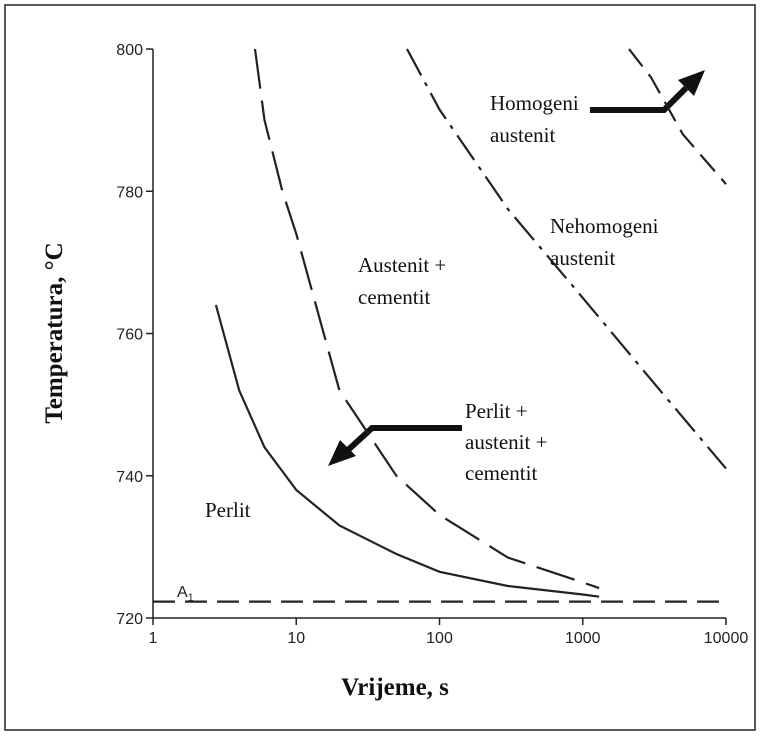 The height and width of the screenshot is (736, 761). What do you see at coordinates (677, 116) in the screenshot?
I see `curve` at bounding box center [677, 116].